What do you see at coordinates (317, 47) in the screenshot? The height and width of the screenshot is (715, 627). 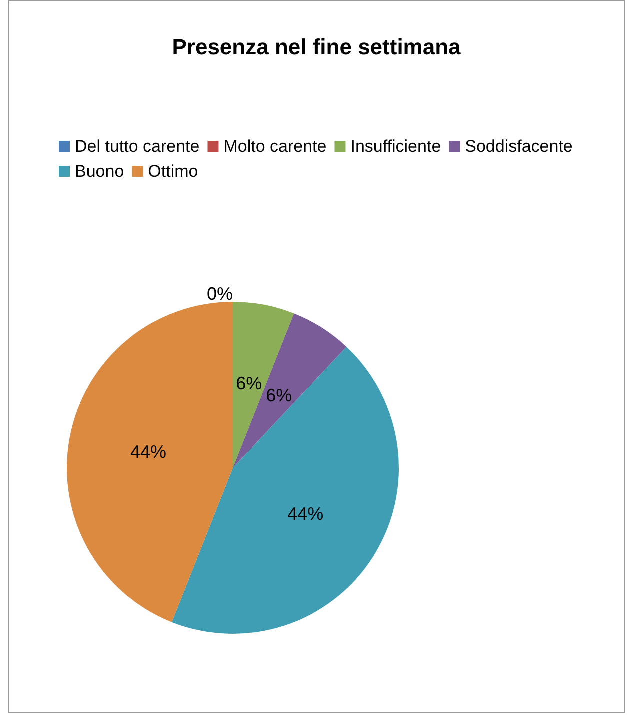 I see `chart-title: Presenza nel fine settimana` at bounding box center [317, 47].